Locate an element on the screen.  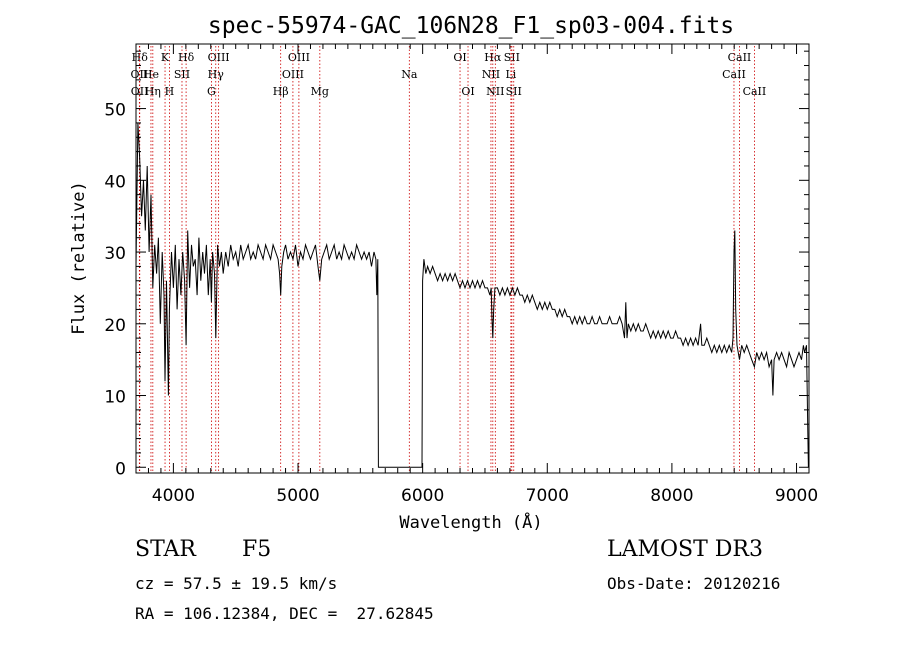
x-axis-label: Wavelength (Å) is located at coordinates (470, 522).